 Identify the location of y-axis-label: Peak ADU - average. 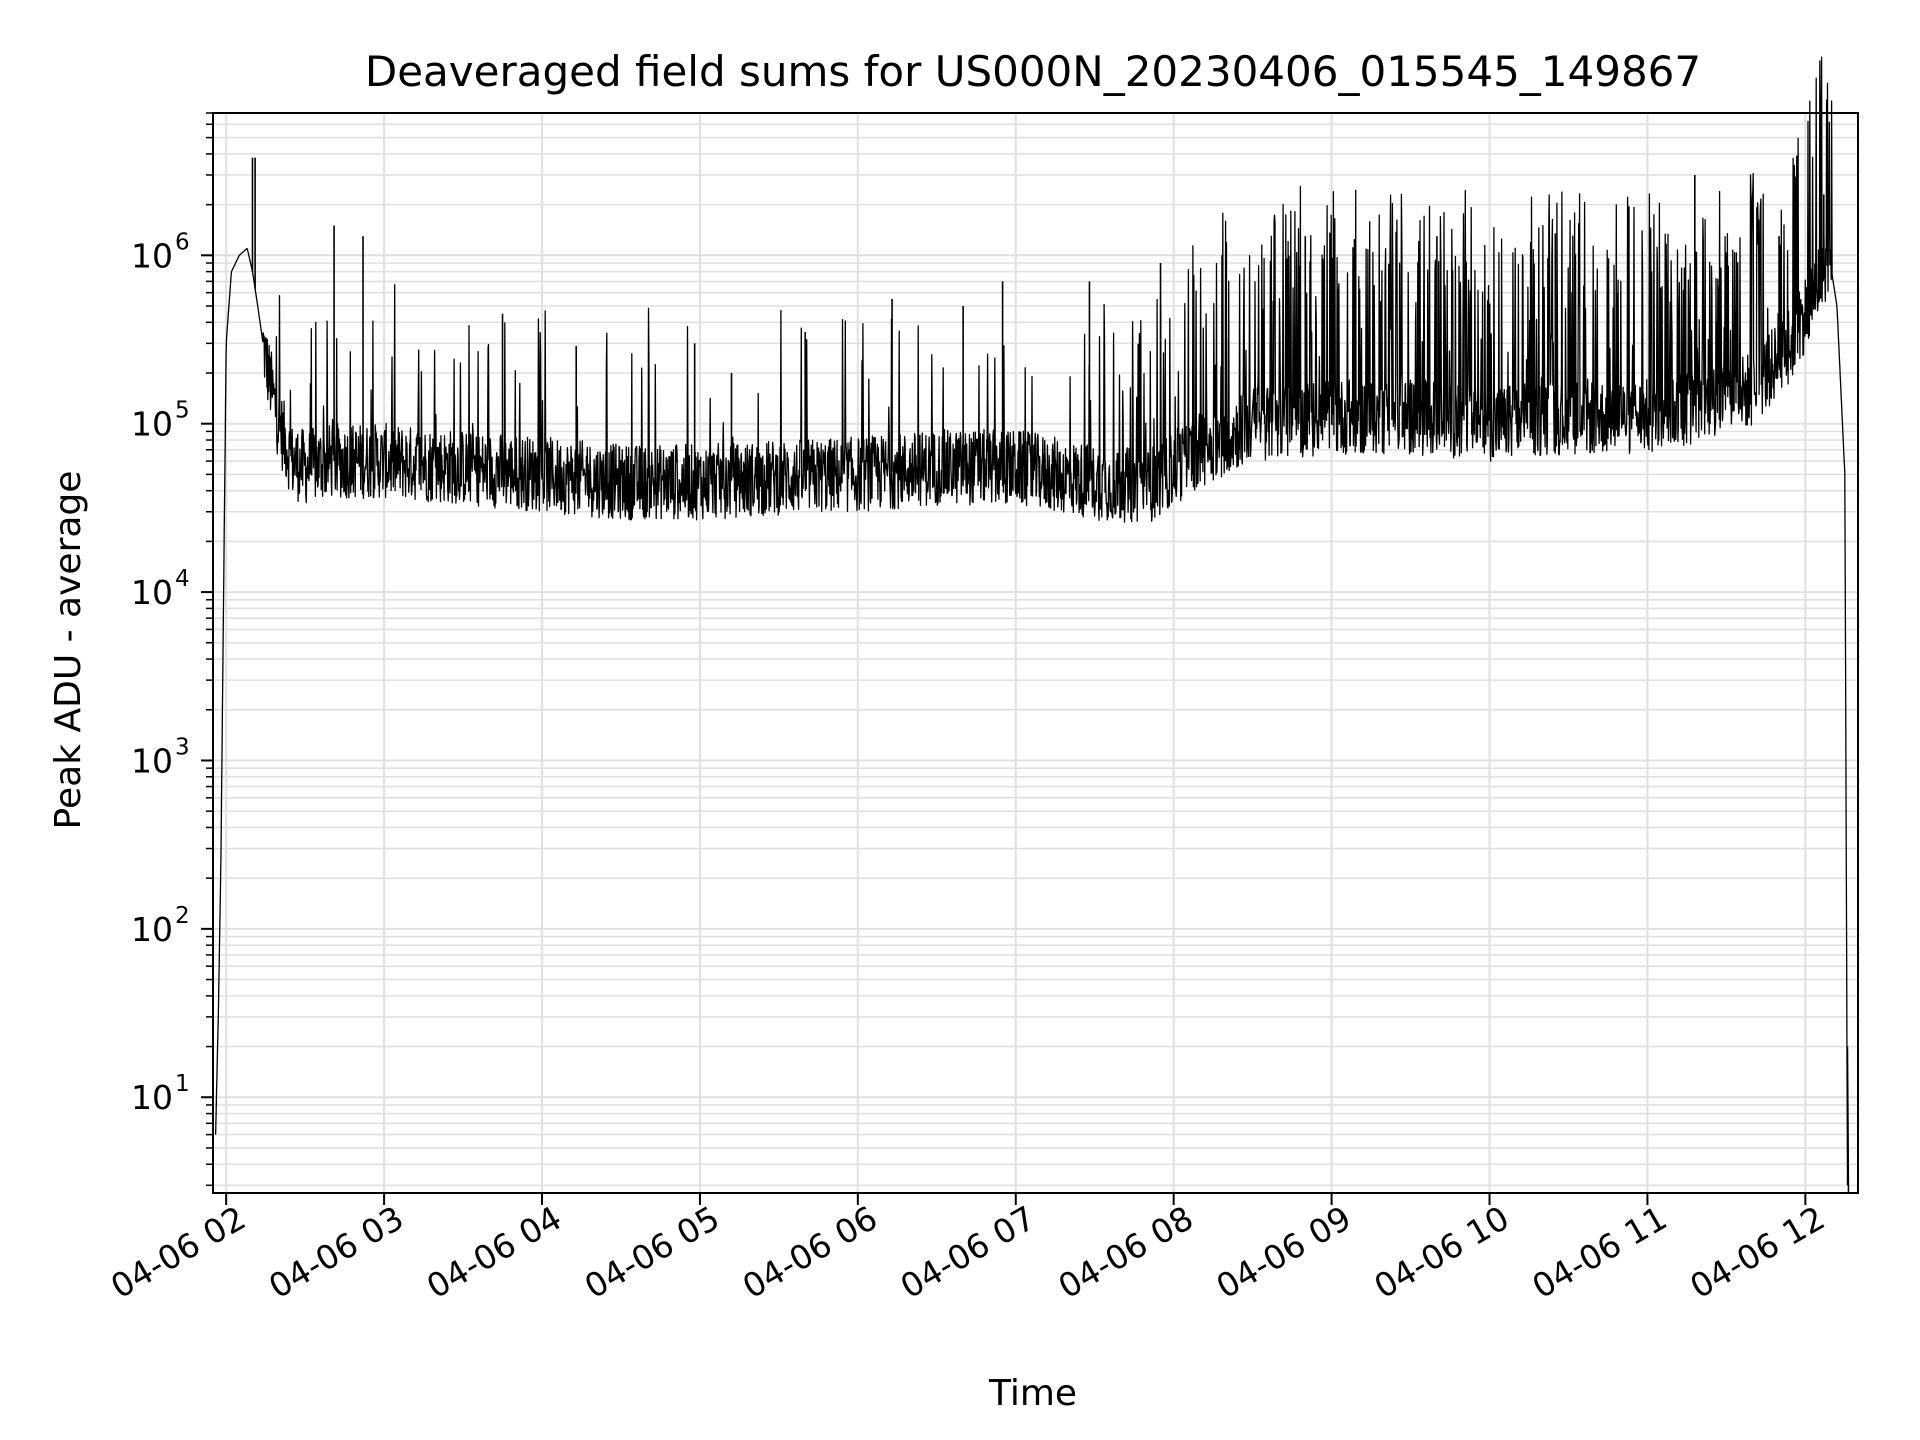
(68, 650).